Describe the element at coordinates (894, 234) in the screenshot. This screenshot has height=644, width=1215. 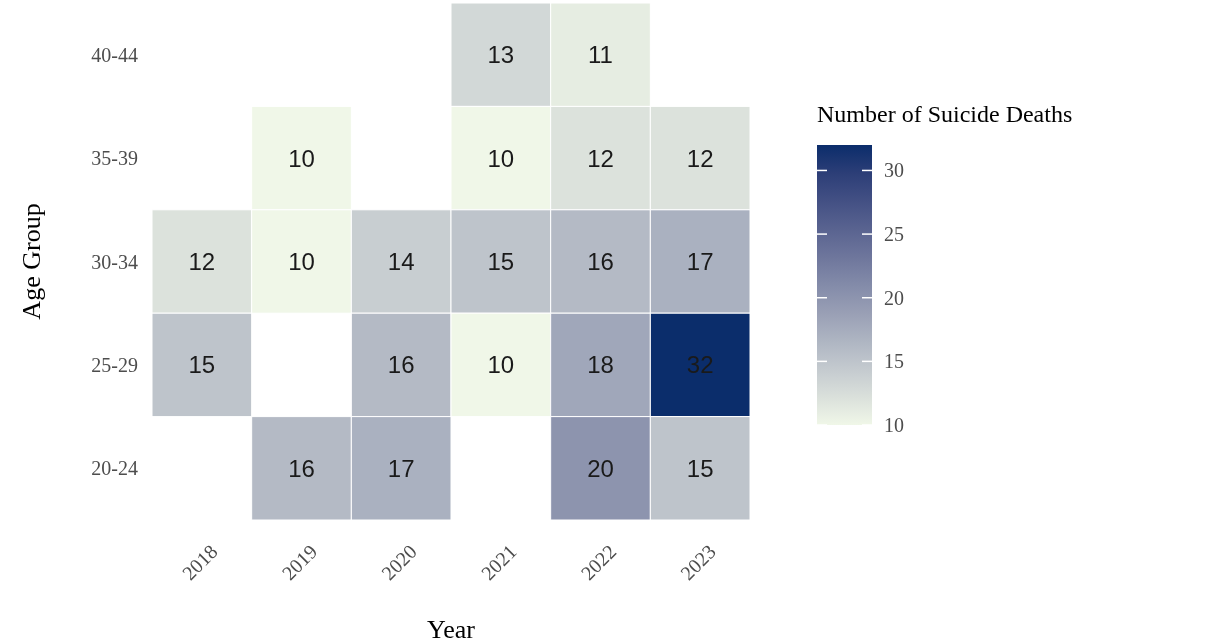
I see `color-bar-label: 25` at that location.